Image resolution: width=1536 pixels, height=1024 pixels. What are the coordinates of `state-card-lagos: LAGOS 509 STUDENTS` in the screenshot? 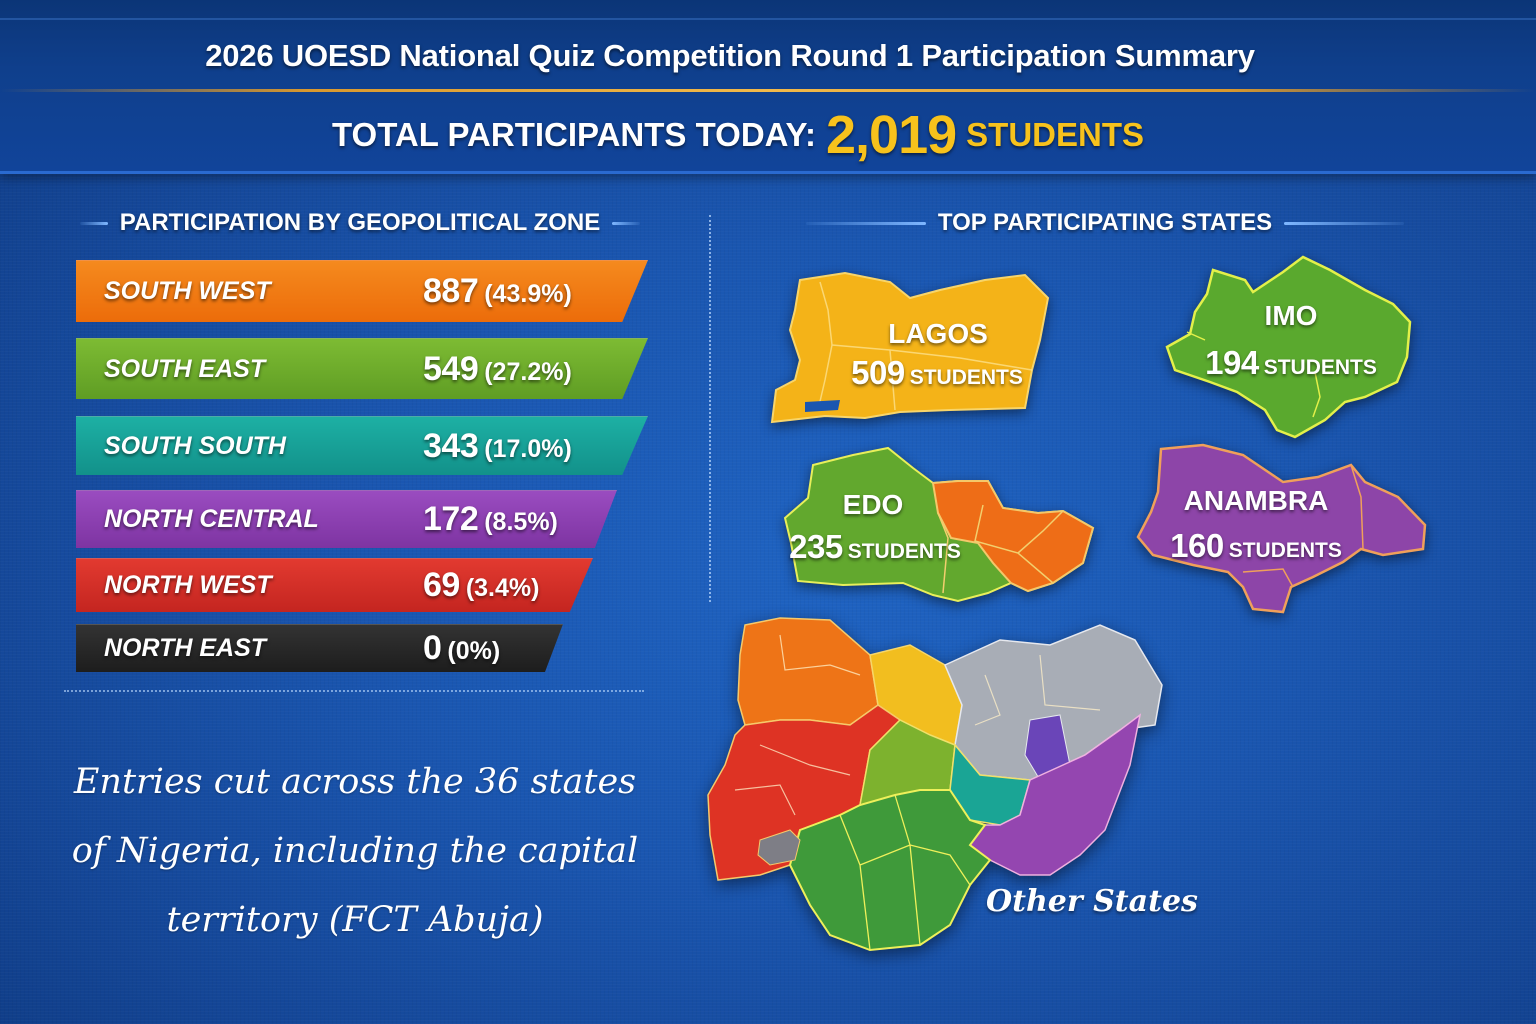 It's located at (911, 347).